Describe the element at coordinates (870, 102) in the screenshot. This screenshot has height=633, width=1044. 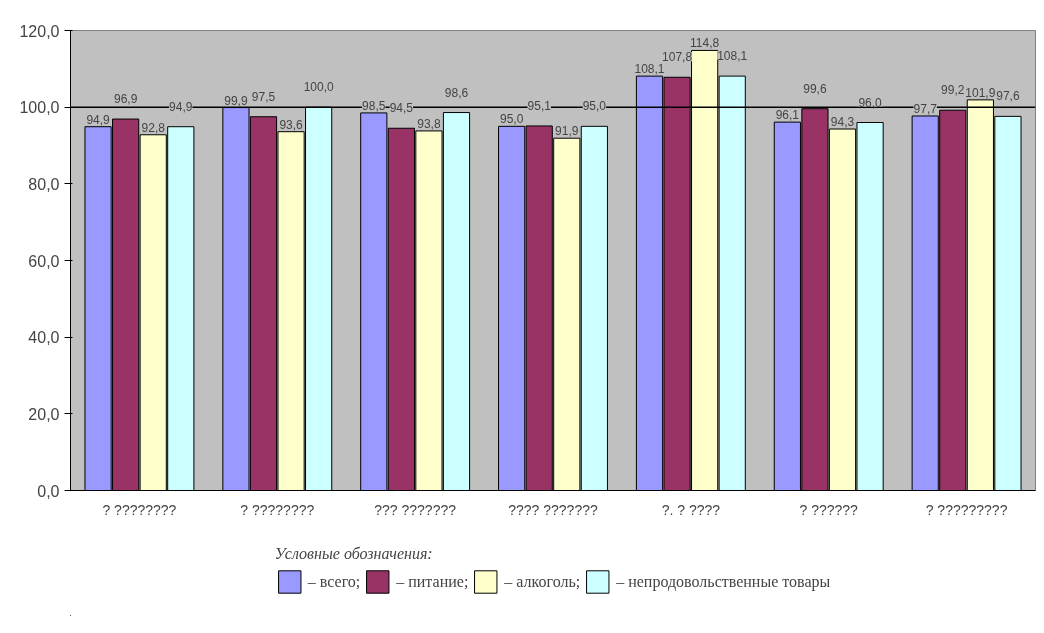
I see `data-label: 96,0` at that location.